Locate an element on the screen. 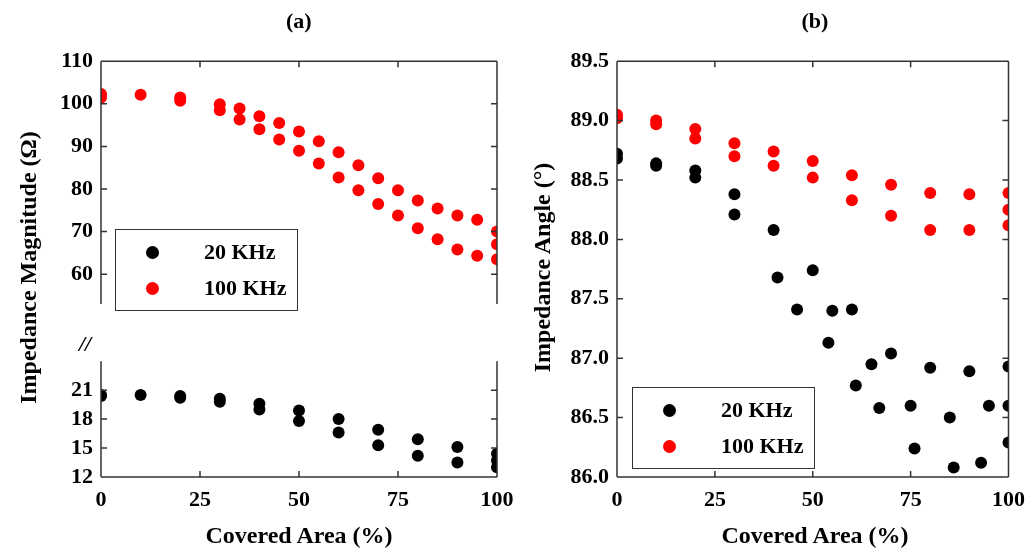 Image resolution: width=1035 pixels, height=554 pixels. y-tick-label: 87.0 is located at coordinates (589, 356).